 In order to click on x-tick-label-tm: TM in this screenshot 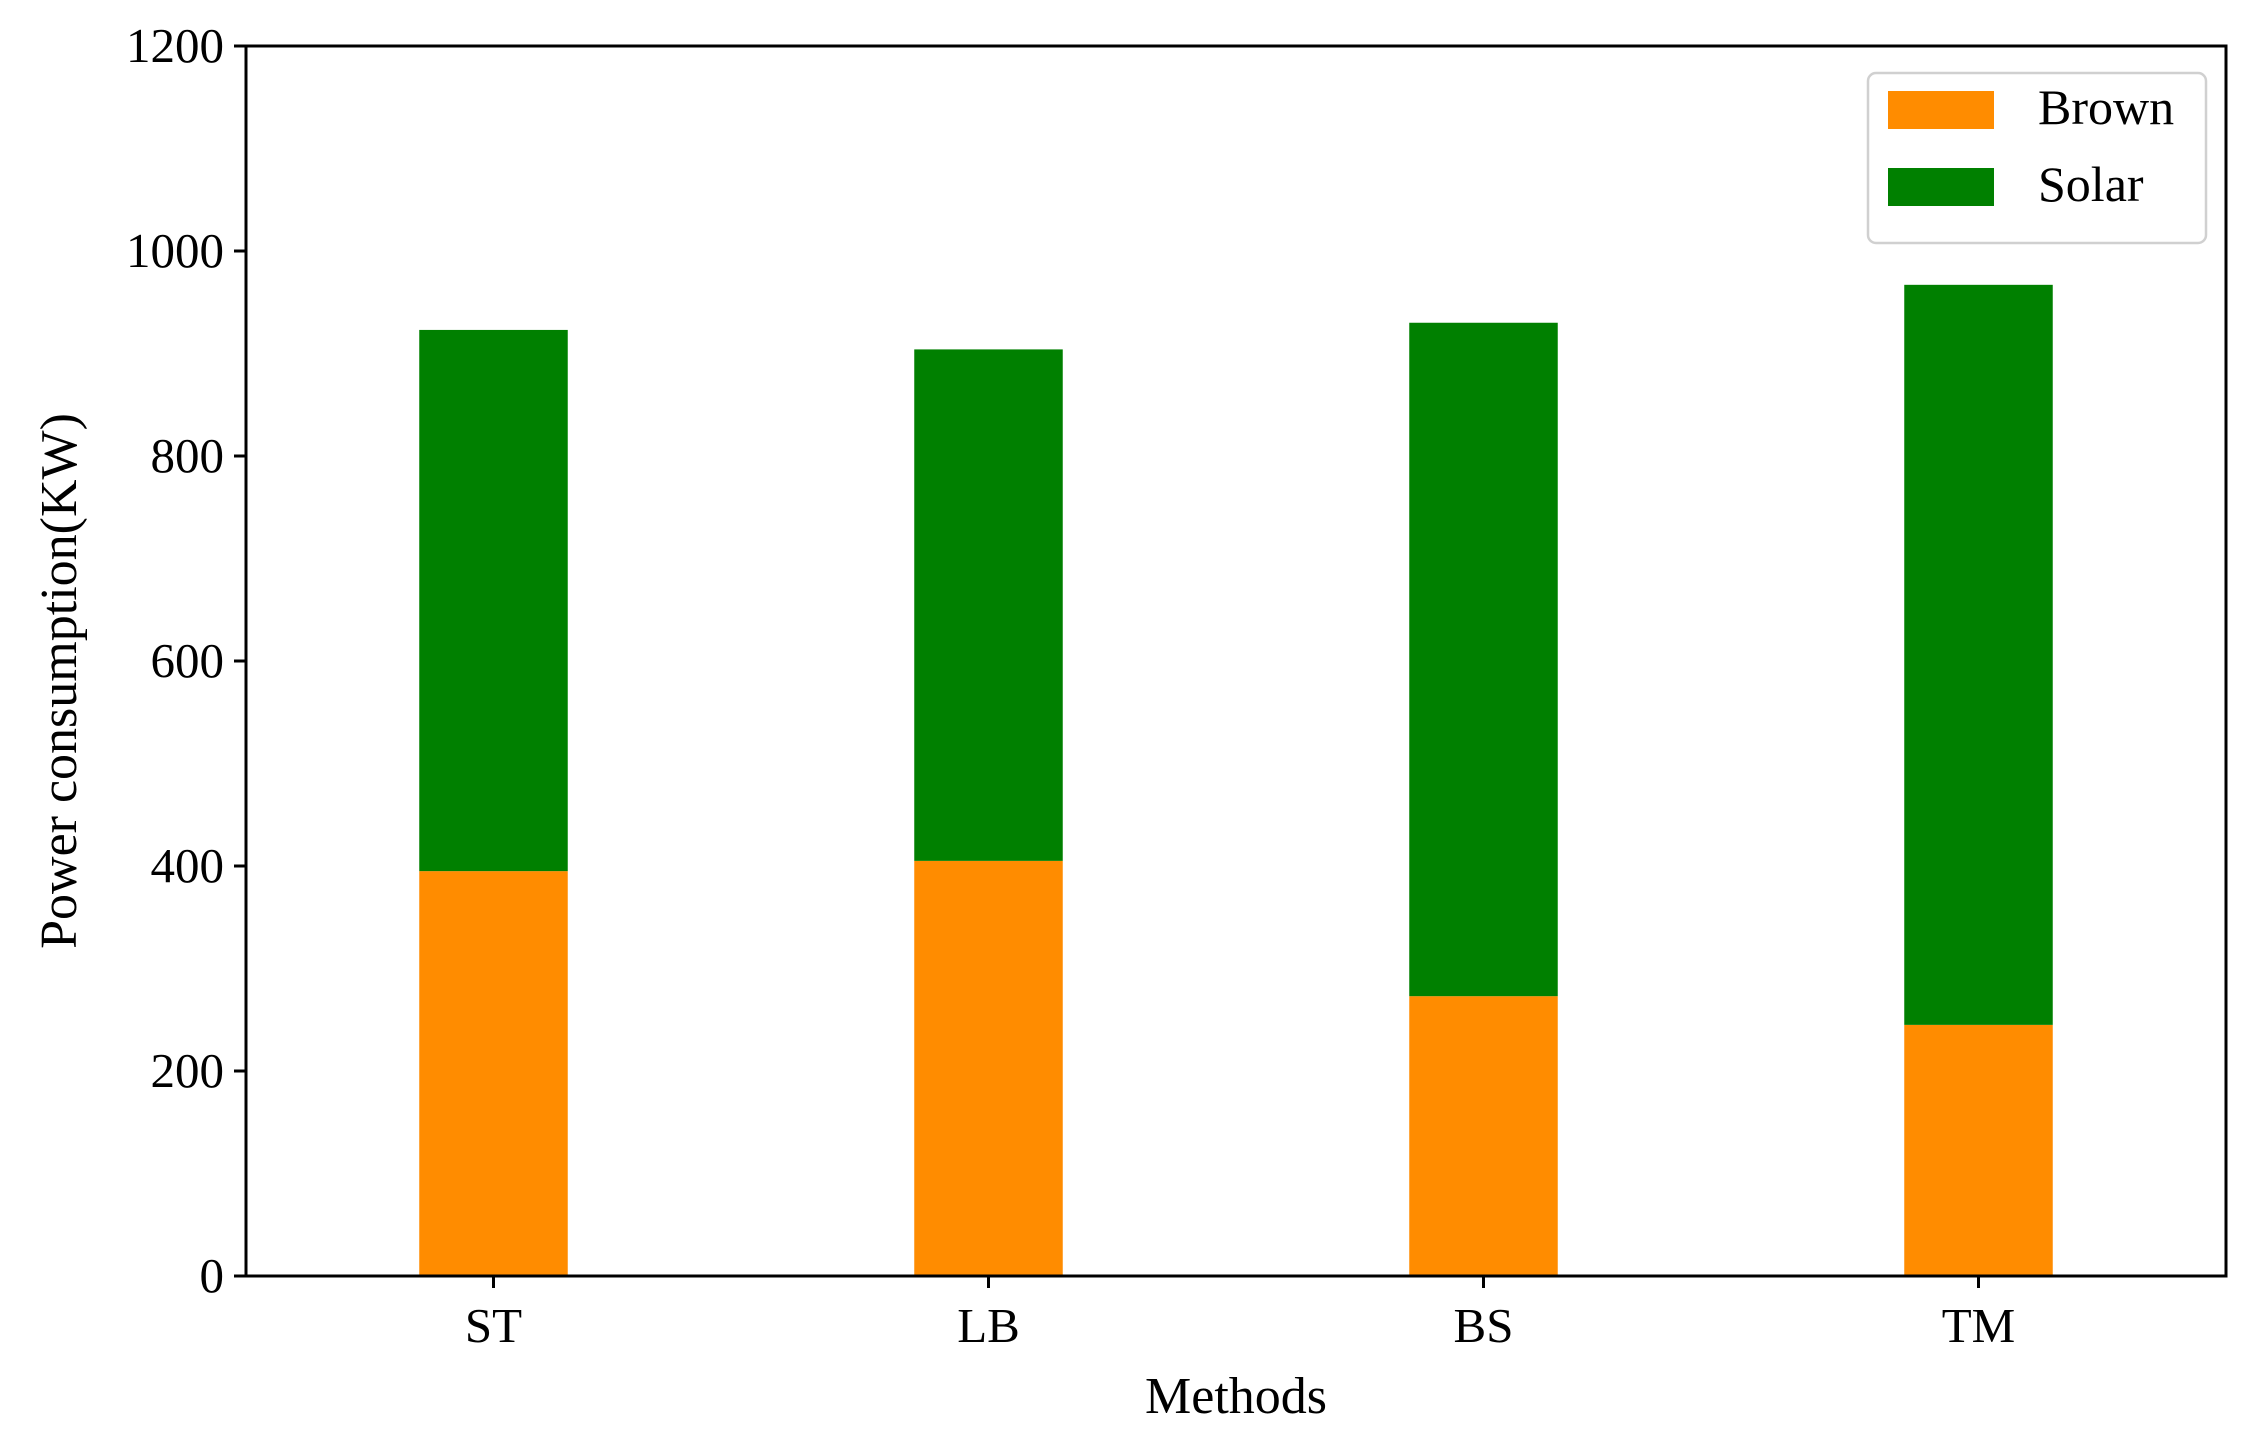, I will do `click(1979, 1325)`.